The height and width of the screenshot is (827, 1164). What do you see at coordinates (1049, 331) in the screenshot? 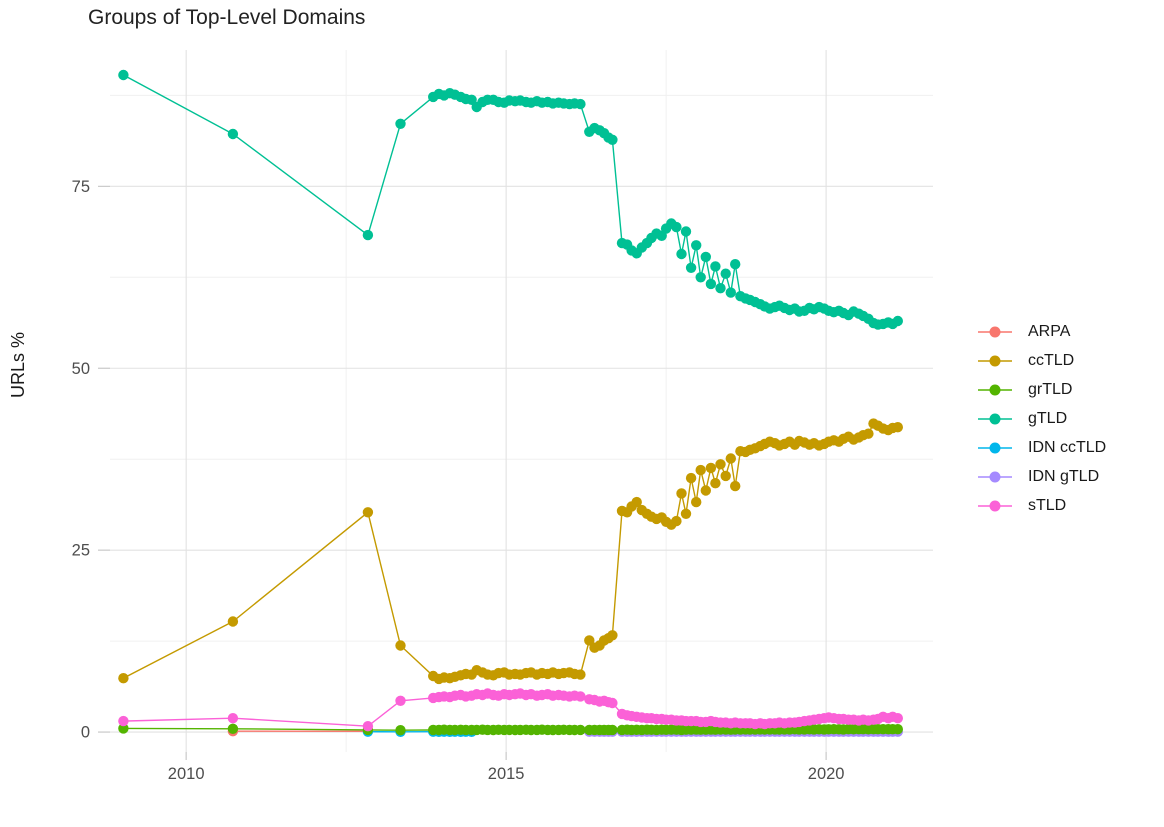
I see `legend-label: ARPA` at bounding box center [1049, 331].